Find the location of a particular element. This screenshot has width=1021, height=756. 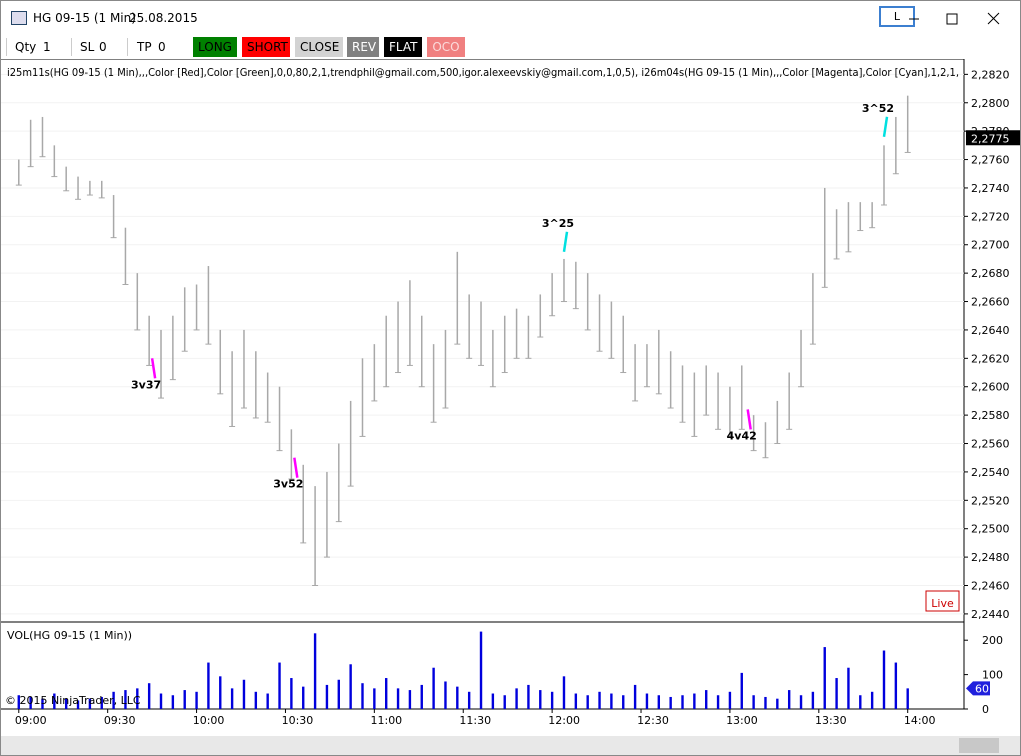

last-price-label: 2,2775 is located at coordinates (990, 138).